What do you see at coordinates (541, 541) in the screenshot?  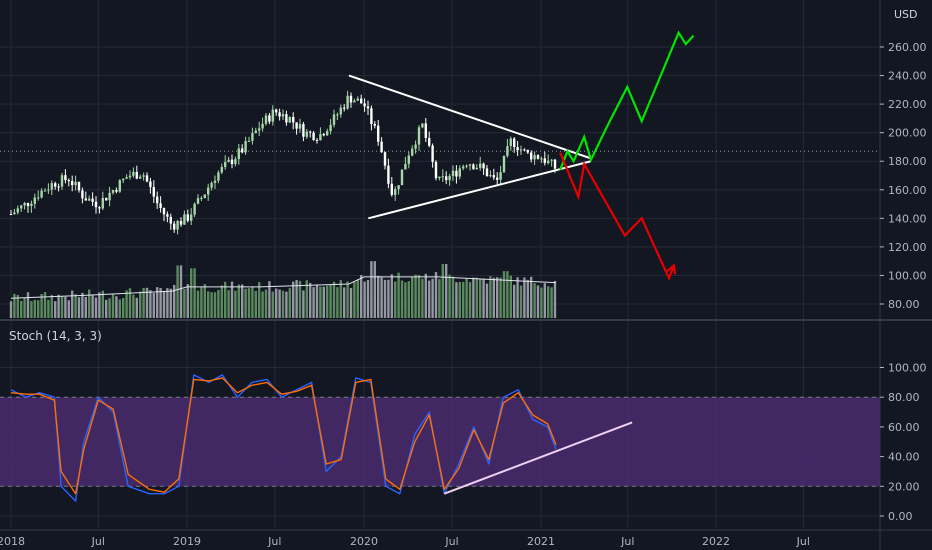 I see `time-tick-label: 2021` at bounding box center [541, 541].